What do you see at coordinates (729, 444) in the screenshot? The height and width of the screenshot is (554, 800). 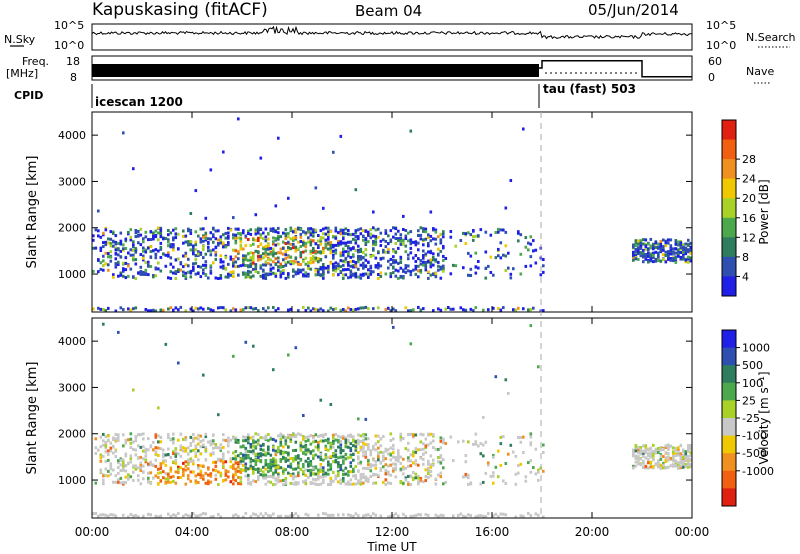 I see `velocity-colorbar-swatch` at bounding box center [729, 444].